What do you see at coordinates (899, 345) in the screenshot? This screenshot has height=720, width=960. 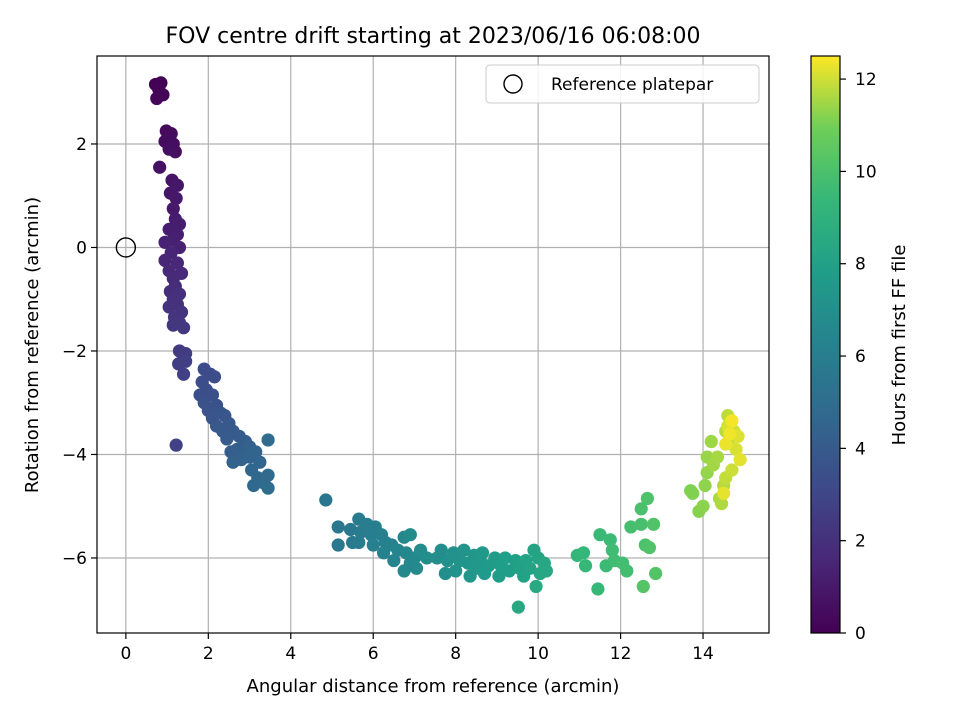 I see `colorbar-label: Hours from first FF file` at bounding box center [899, 345].